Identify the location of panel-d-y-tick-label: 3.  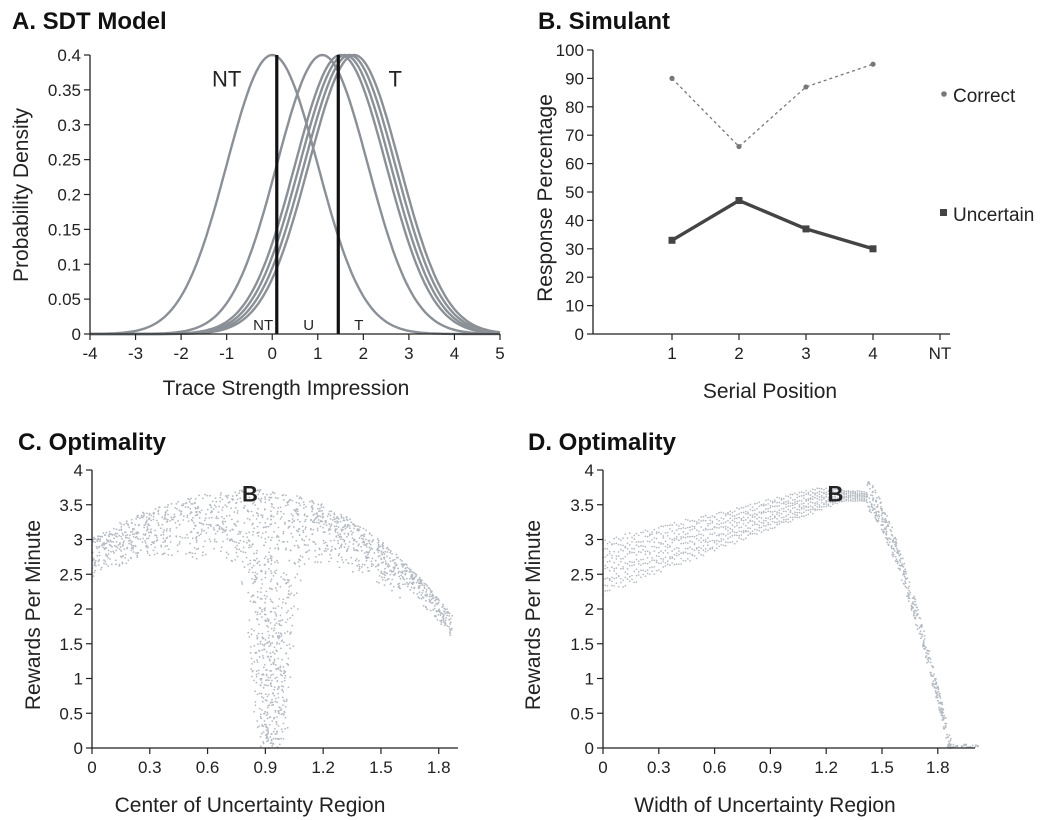
(589, 540).